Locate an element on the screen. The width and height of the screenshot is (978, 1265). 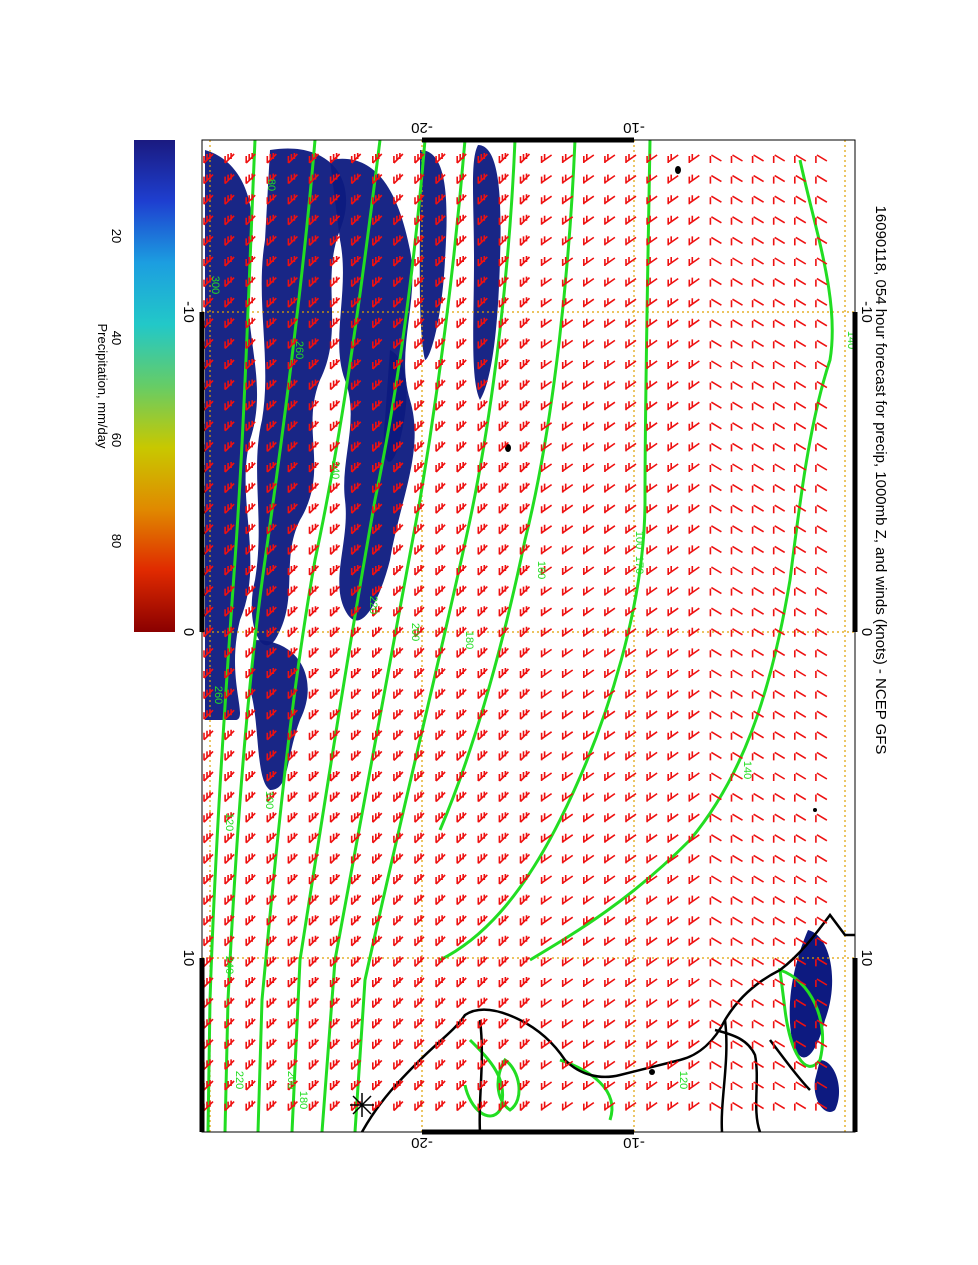
star-marker is located at coordinates (362, 1105).